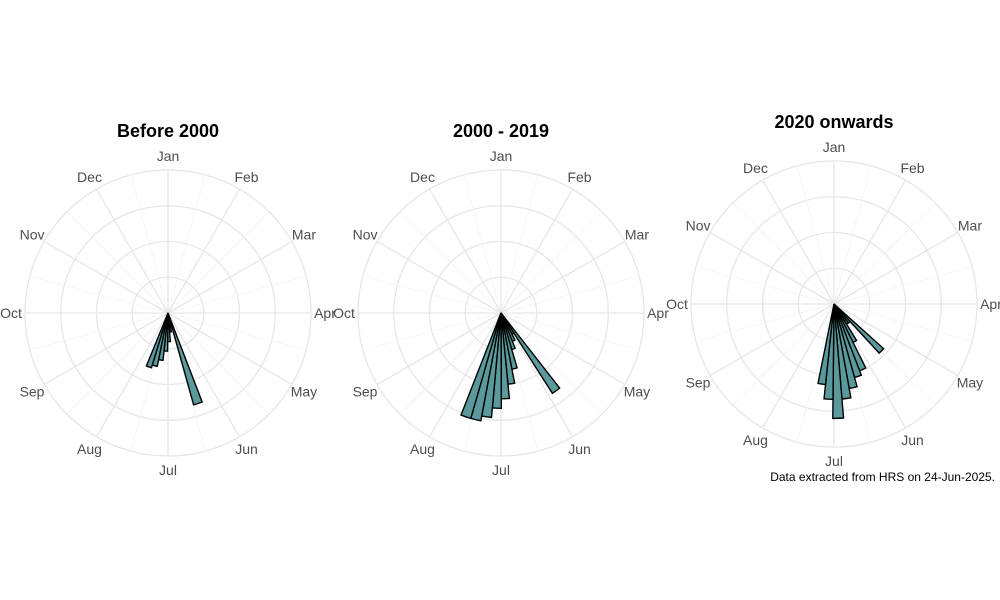  I want to click on panel-title: 2020 onwards, so click(834, 122).